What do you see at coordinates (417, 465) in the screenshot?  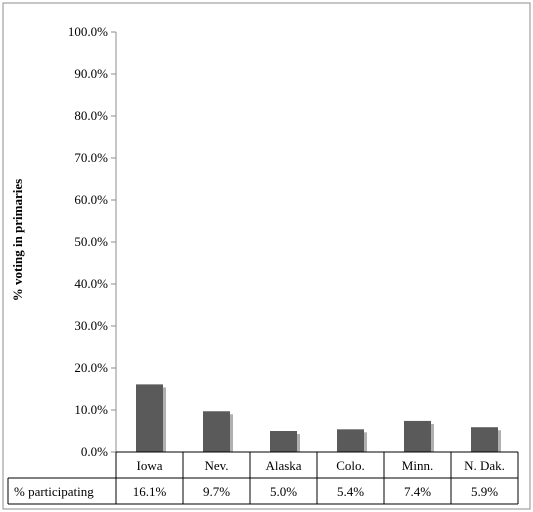 I see `category-label: Minn.` at bounding box center [417, 465].